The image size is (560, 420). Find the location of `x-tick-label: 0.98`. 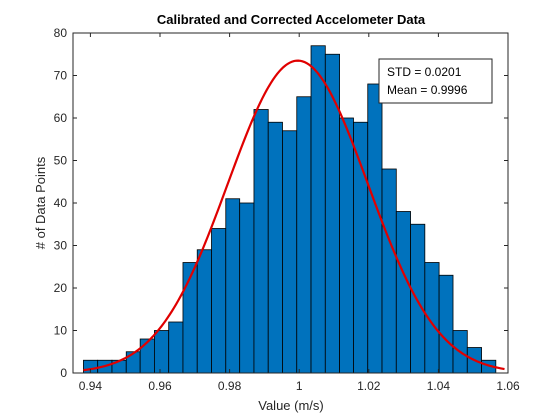

x-tick-label: 0.98 is located at coordinates (230, 386).